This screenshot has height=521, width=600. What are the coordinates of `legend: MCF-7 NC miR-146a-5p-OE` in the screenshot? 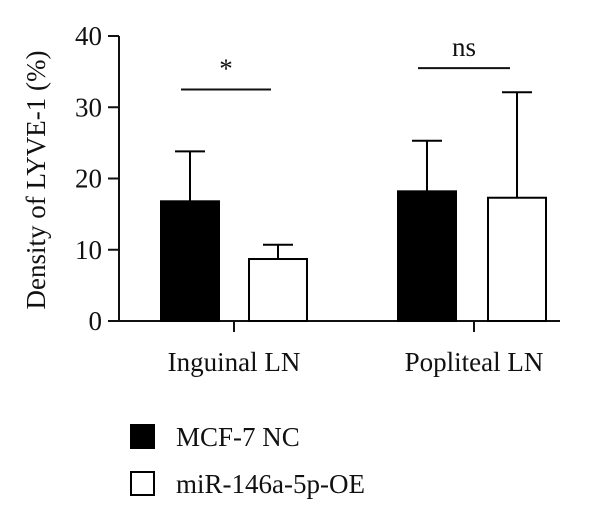 It's located at (247, 460).